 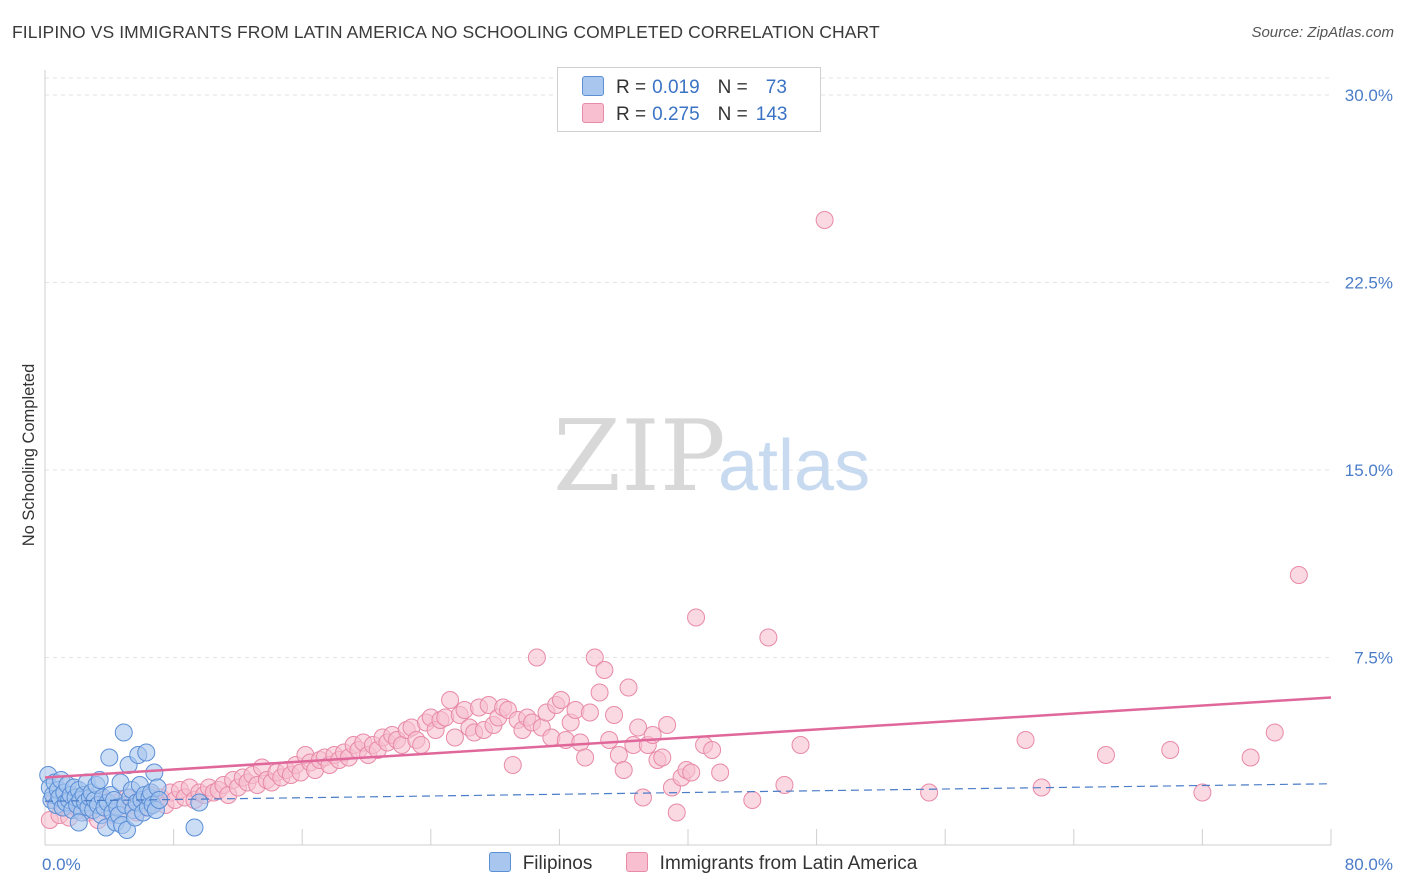 What do you see at coordinates (688, 737) in the screenshot?
I see `latin-america-trend-line` at bounding box center [688, 737].